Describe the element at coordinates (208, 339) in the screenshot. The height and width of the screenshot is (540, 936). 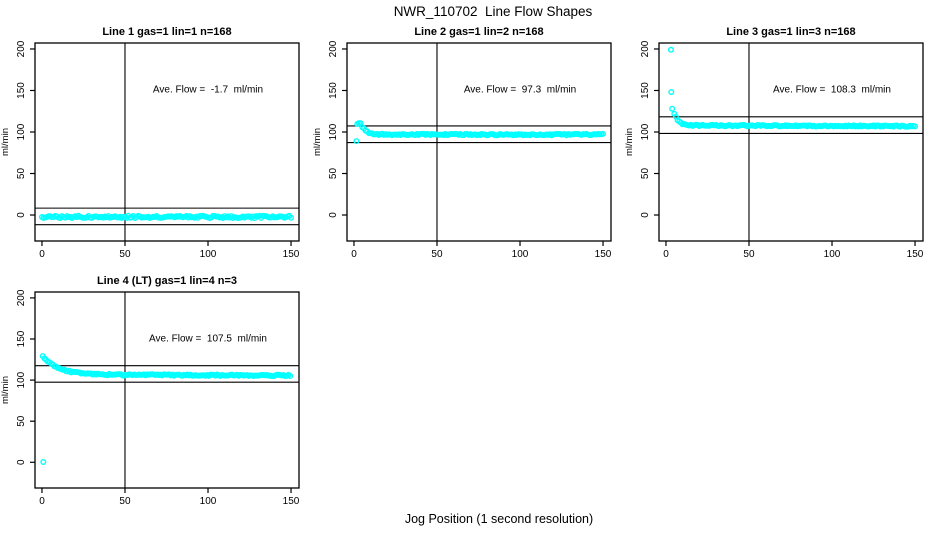
I see `ave-flow-annotation: Ave. Flow = 107.5 ml/min` at that location.